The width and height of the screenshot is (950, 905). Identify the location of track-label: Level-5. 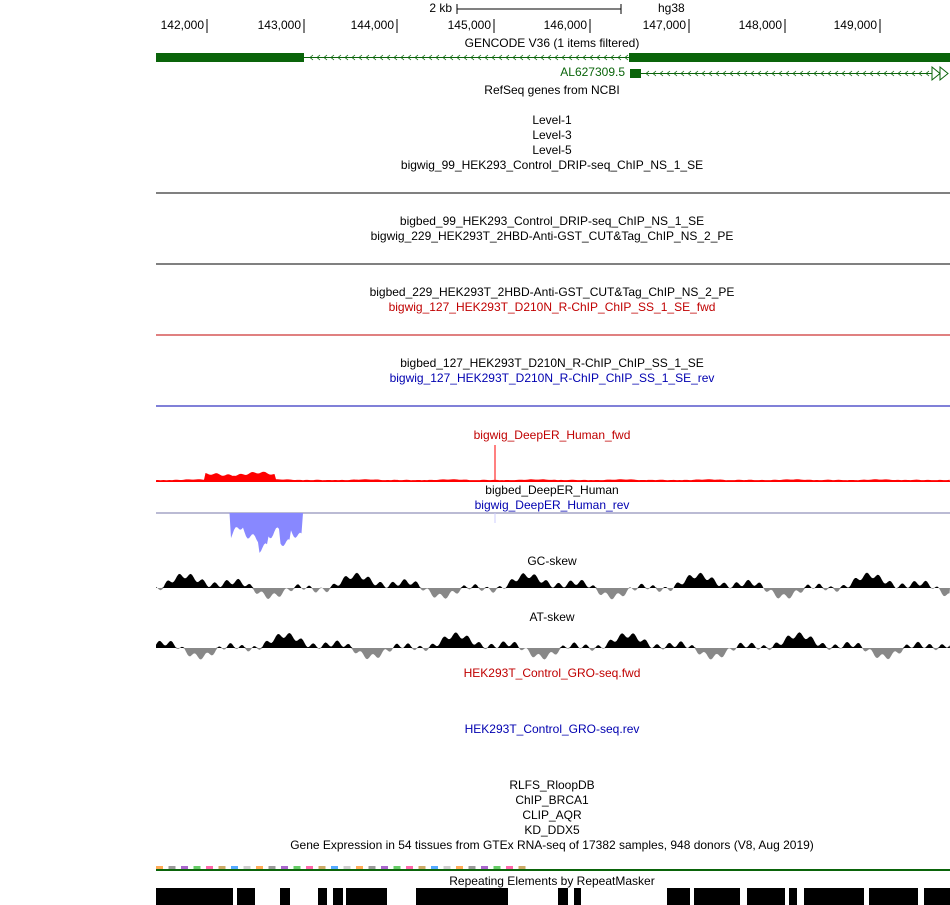
(552, 150).